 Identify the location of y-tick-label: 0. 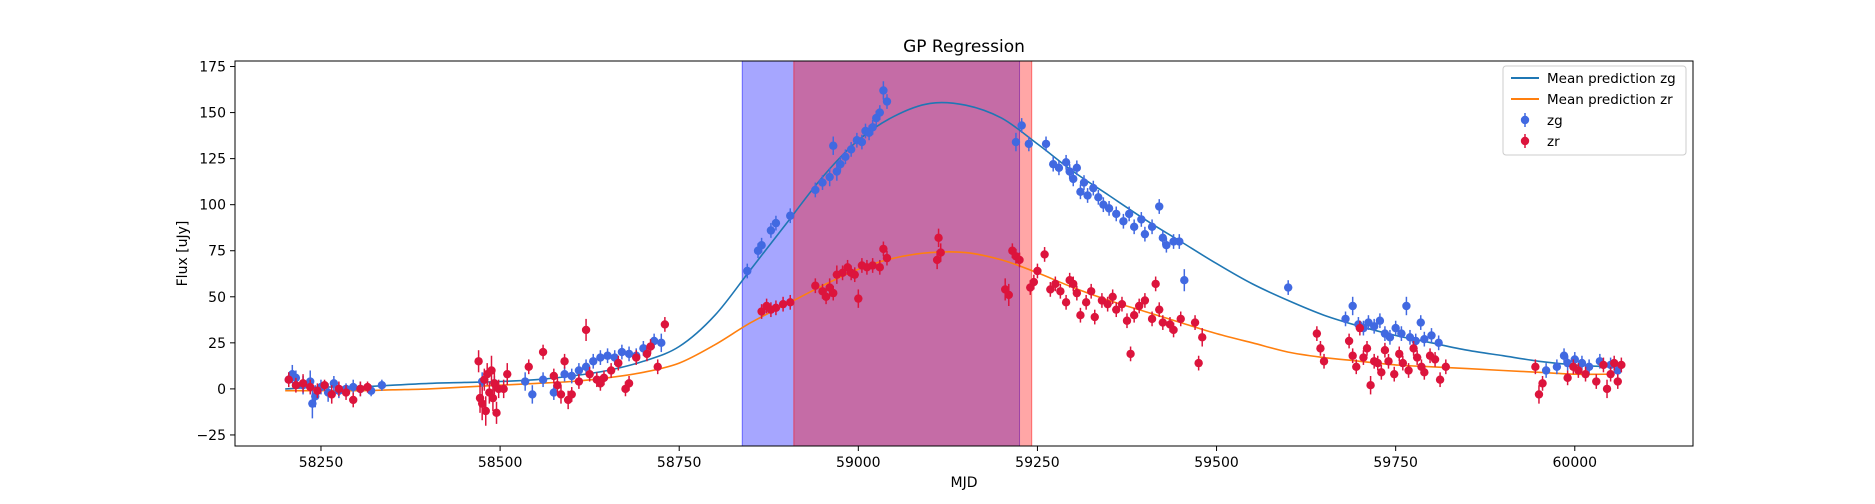
(221, 390).